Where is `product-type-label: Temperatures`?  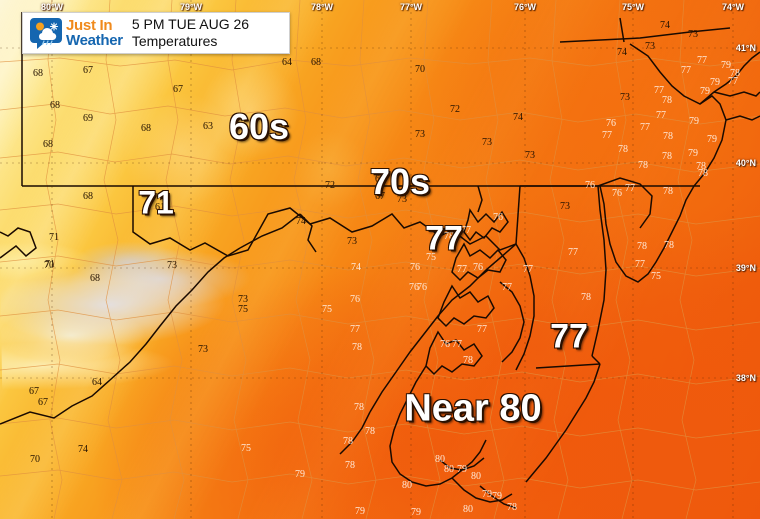
product-type-label: Temperatures is located at coordinates (174, 41).